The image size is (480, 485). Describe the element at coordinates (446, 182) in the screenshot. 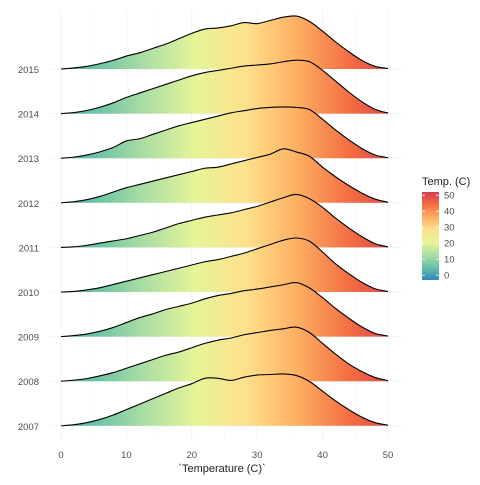

I see `legend-title: Temp. (C)` at that location.